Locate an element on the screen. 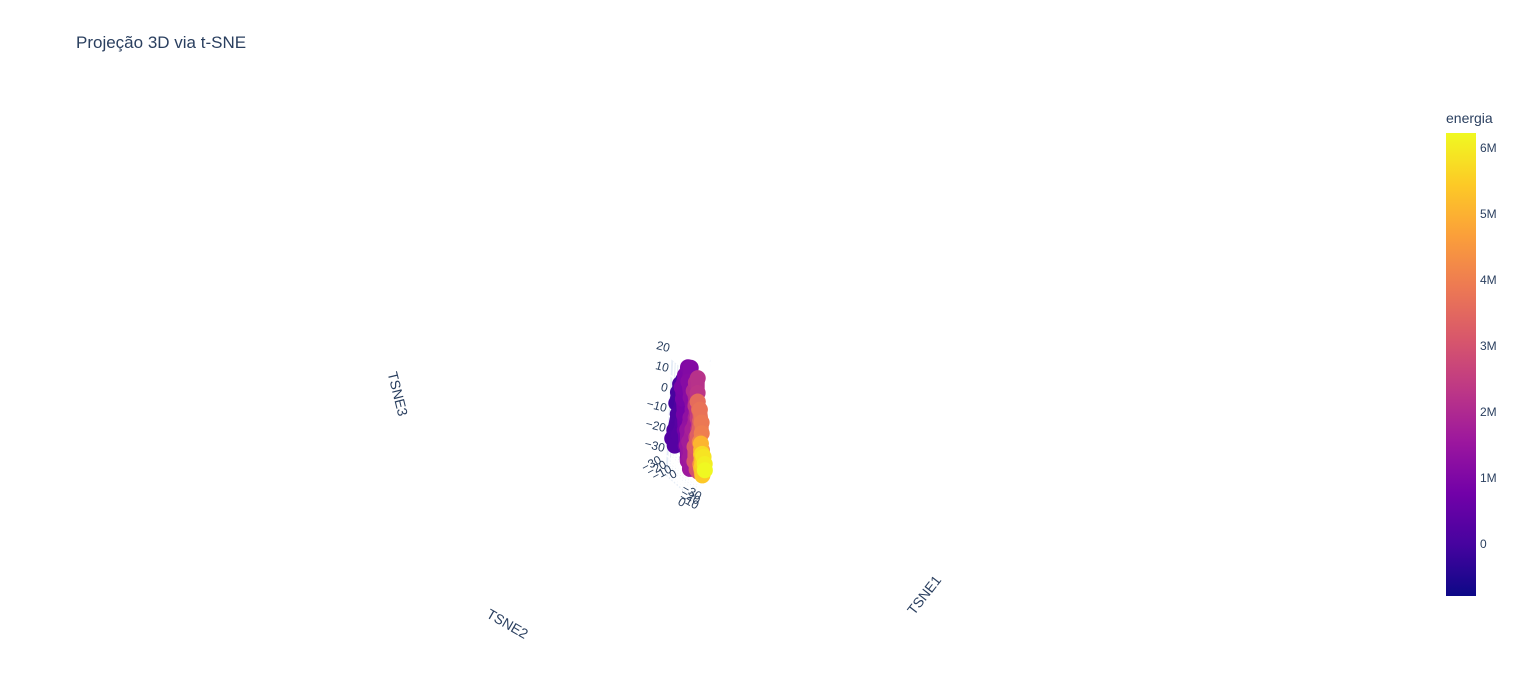  z-tick-label: 10 is located at coordinates (662, 366).